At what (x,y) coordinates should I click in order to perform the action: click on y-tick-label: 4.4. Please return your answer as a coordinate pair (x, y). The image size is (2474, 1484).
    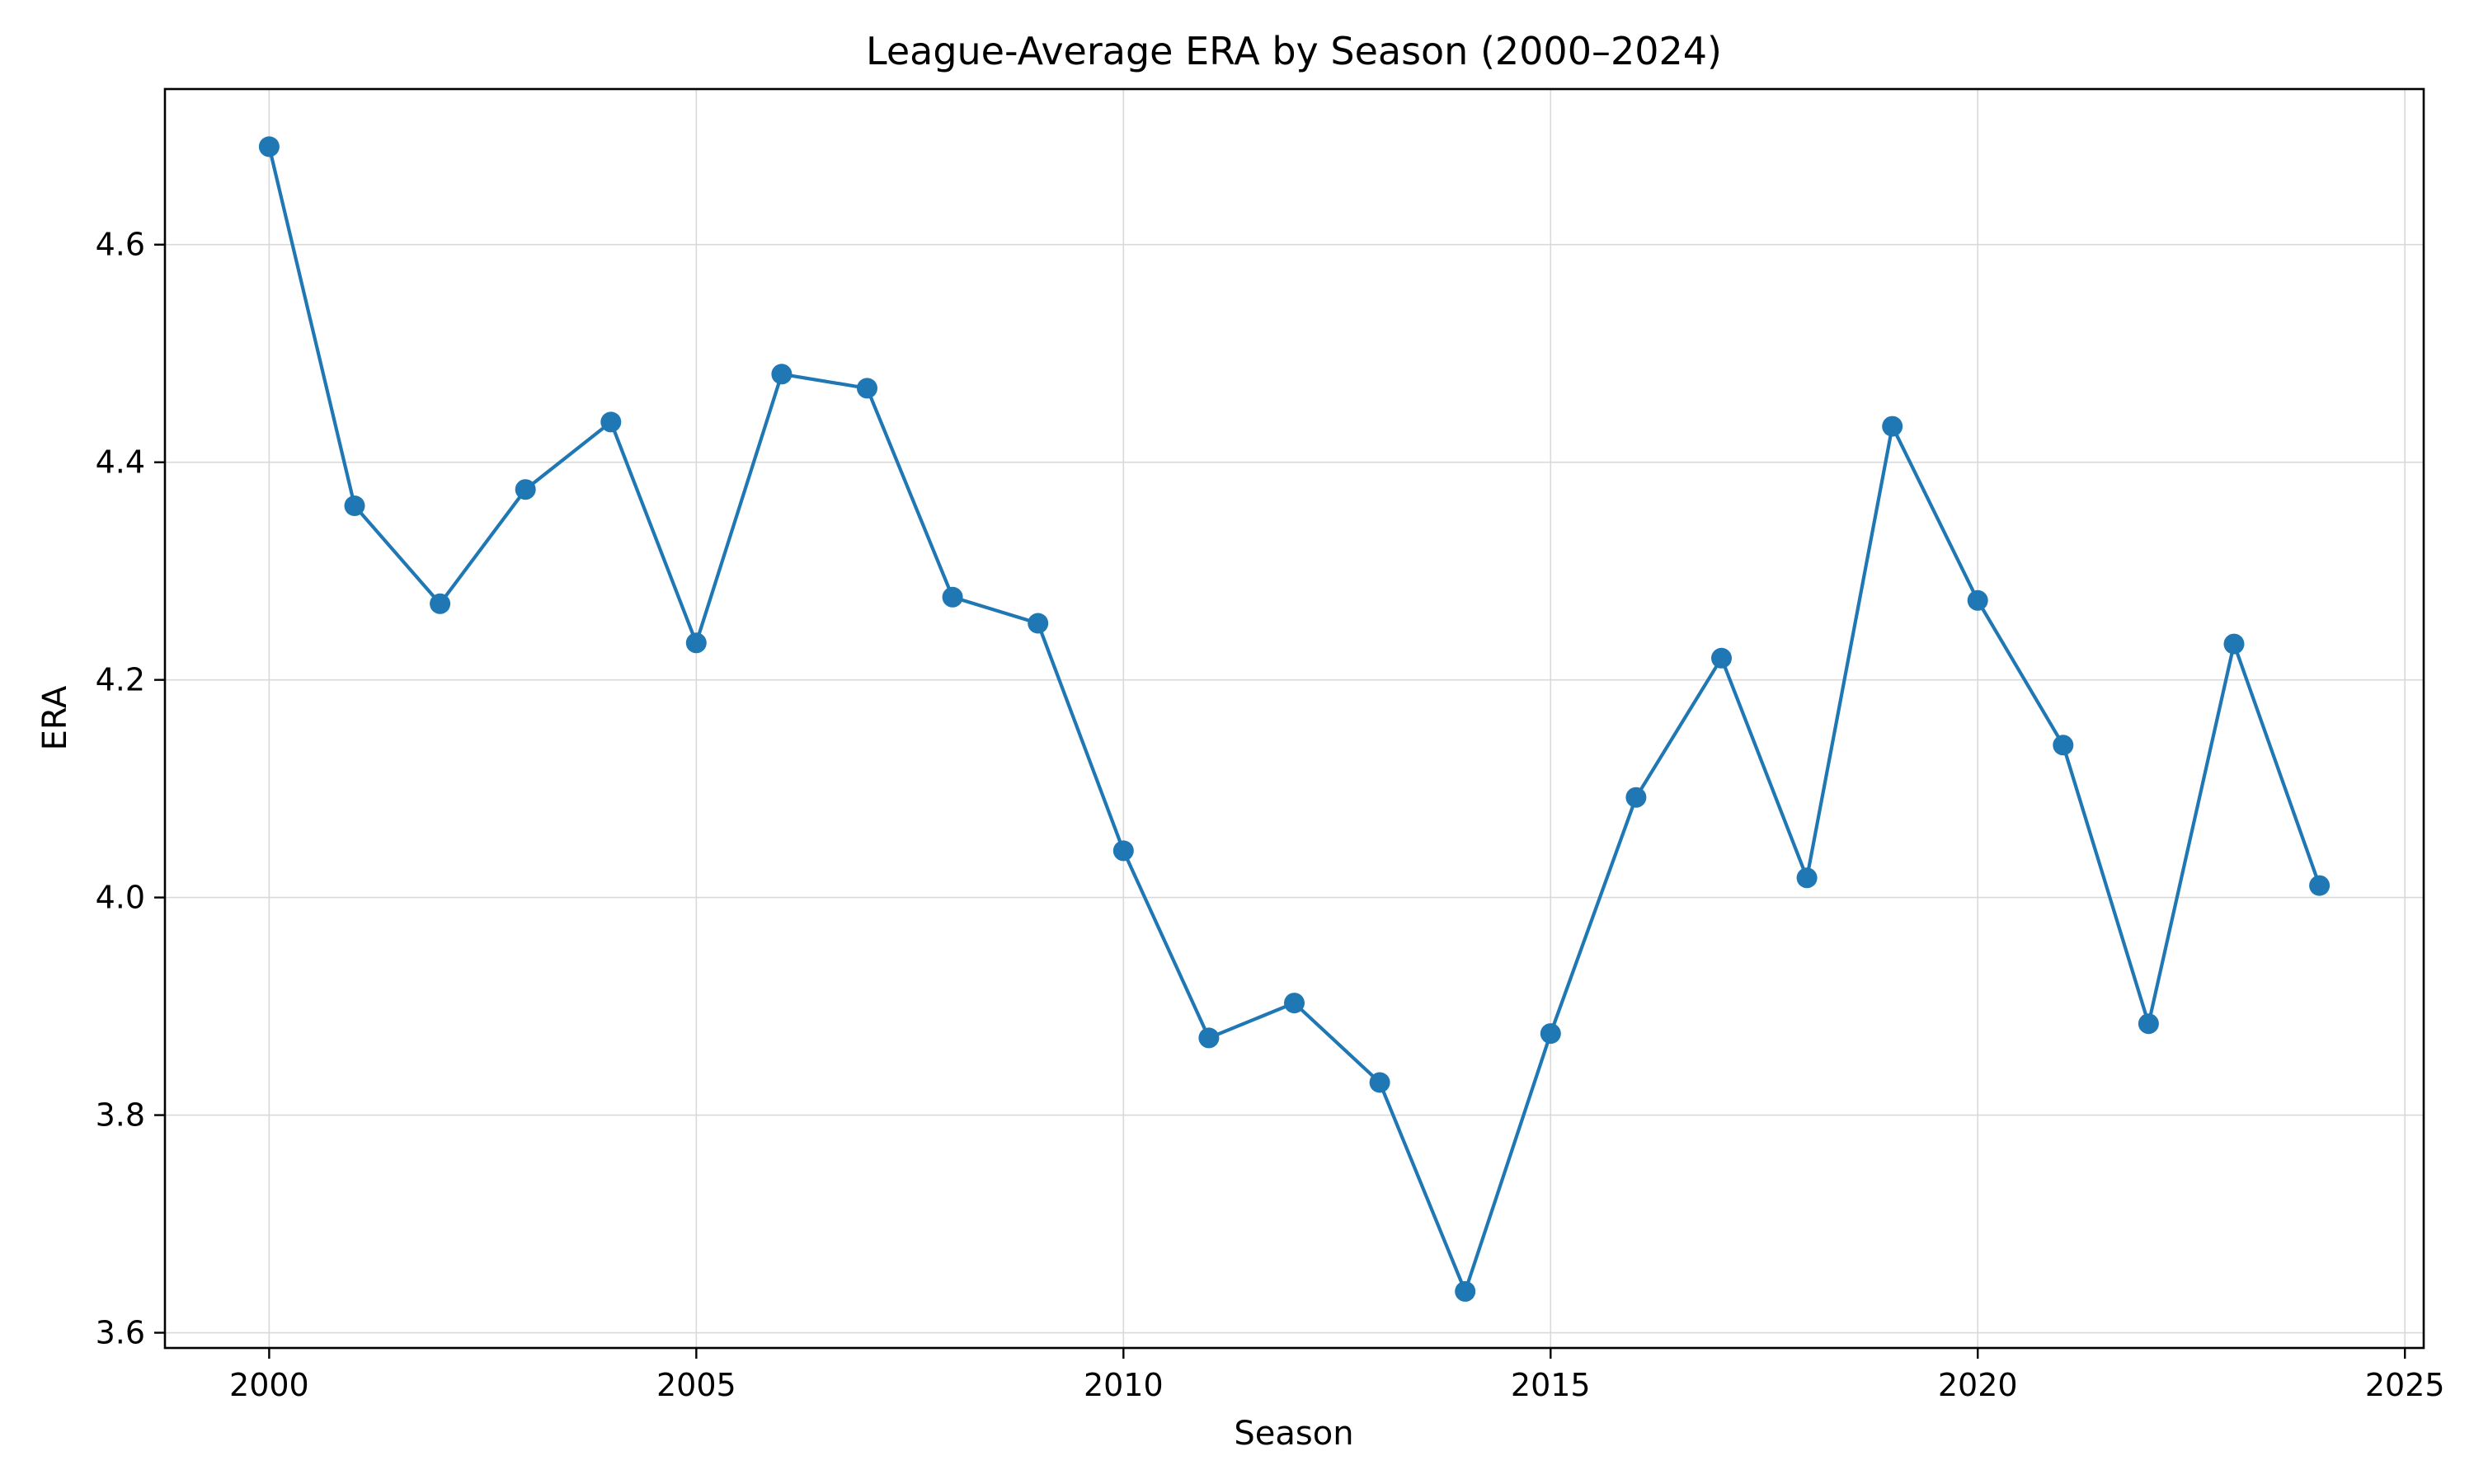
    Looking at the image, I should click on (120, 463).